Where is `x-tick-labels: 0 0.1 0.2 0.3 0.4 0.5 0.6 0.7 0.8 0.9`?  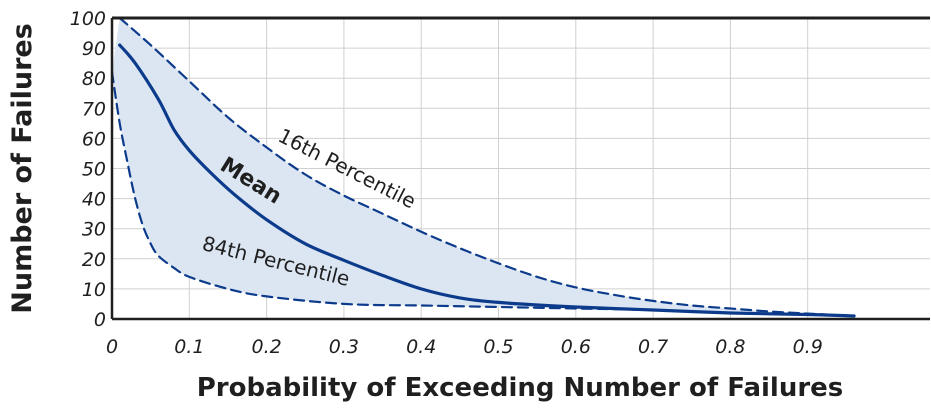
x-tick-labels: 0 0.1 0.2 0.3 0.4 0.5 0.6 0.7 0.8 0.9 is located at coordinates (464, 347).